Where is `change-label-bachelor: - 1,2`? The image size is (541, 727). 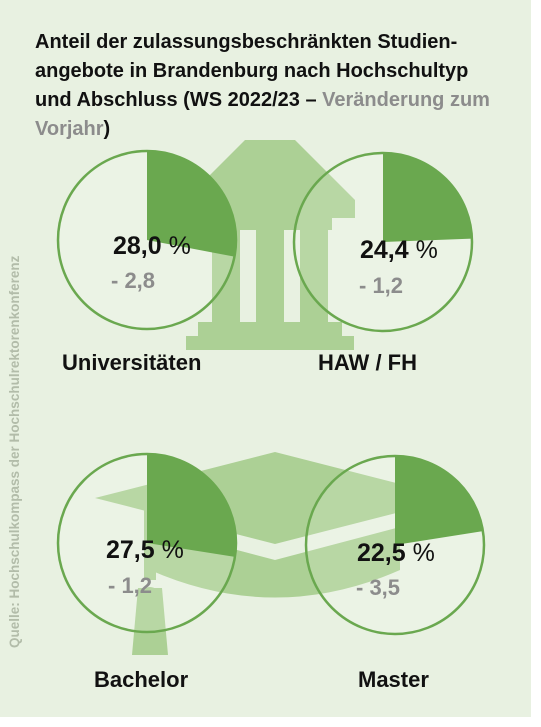 change-label-bachelor: - 1,2 is located at coordinates (130, 585).